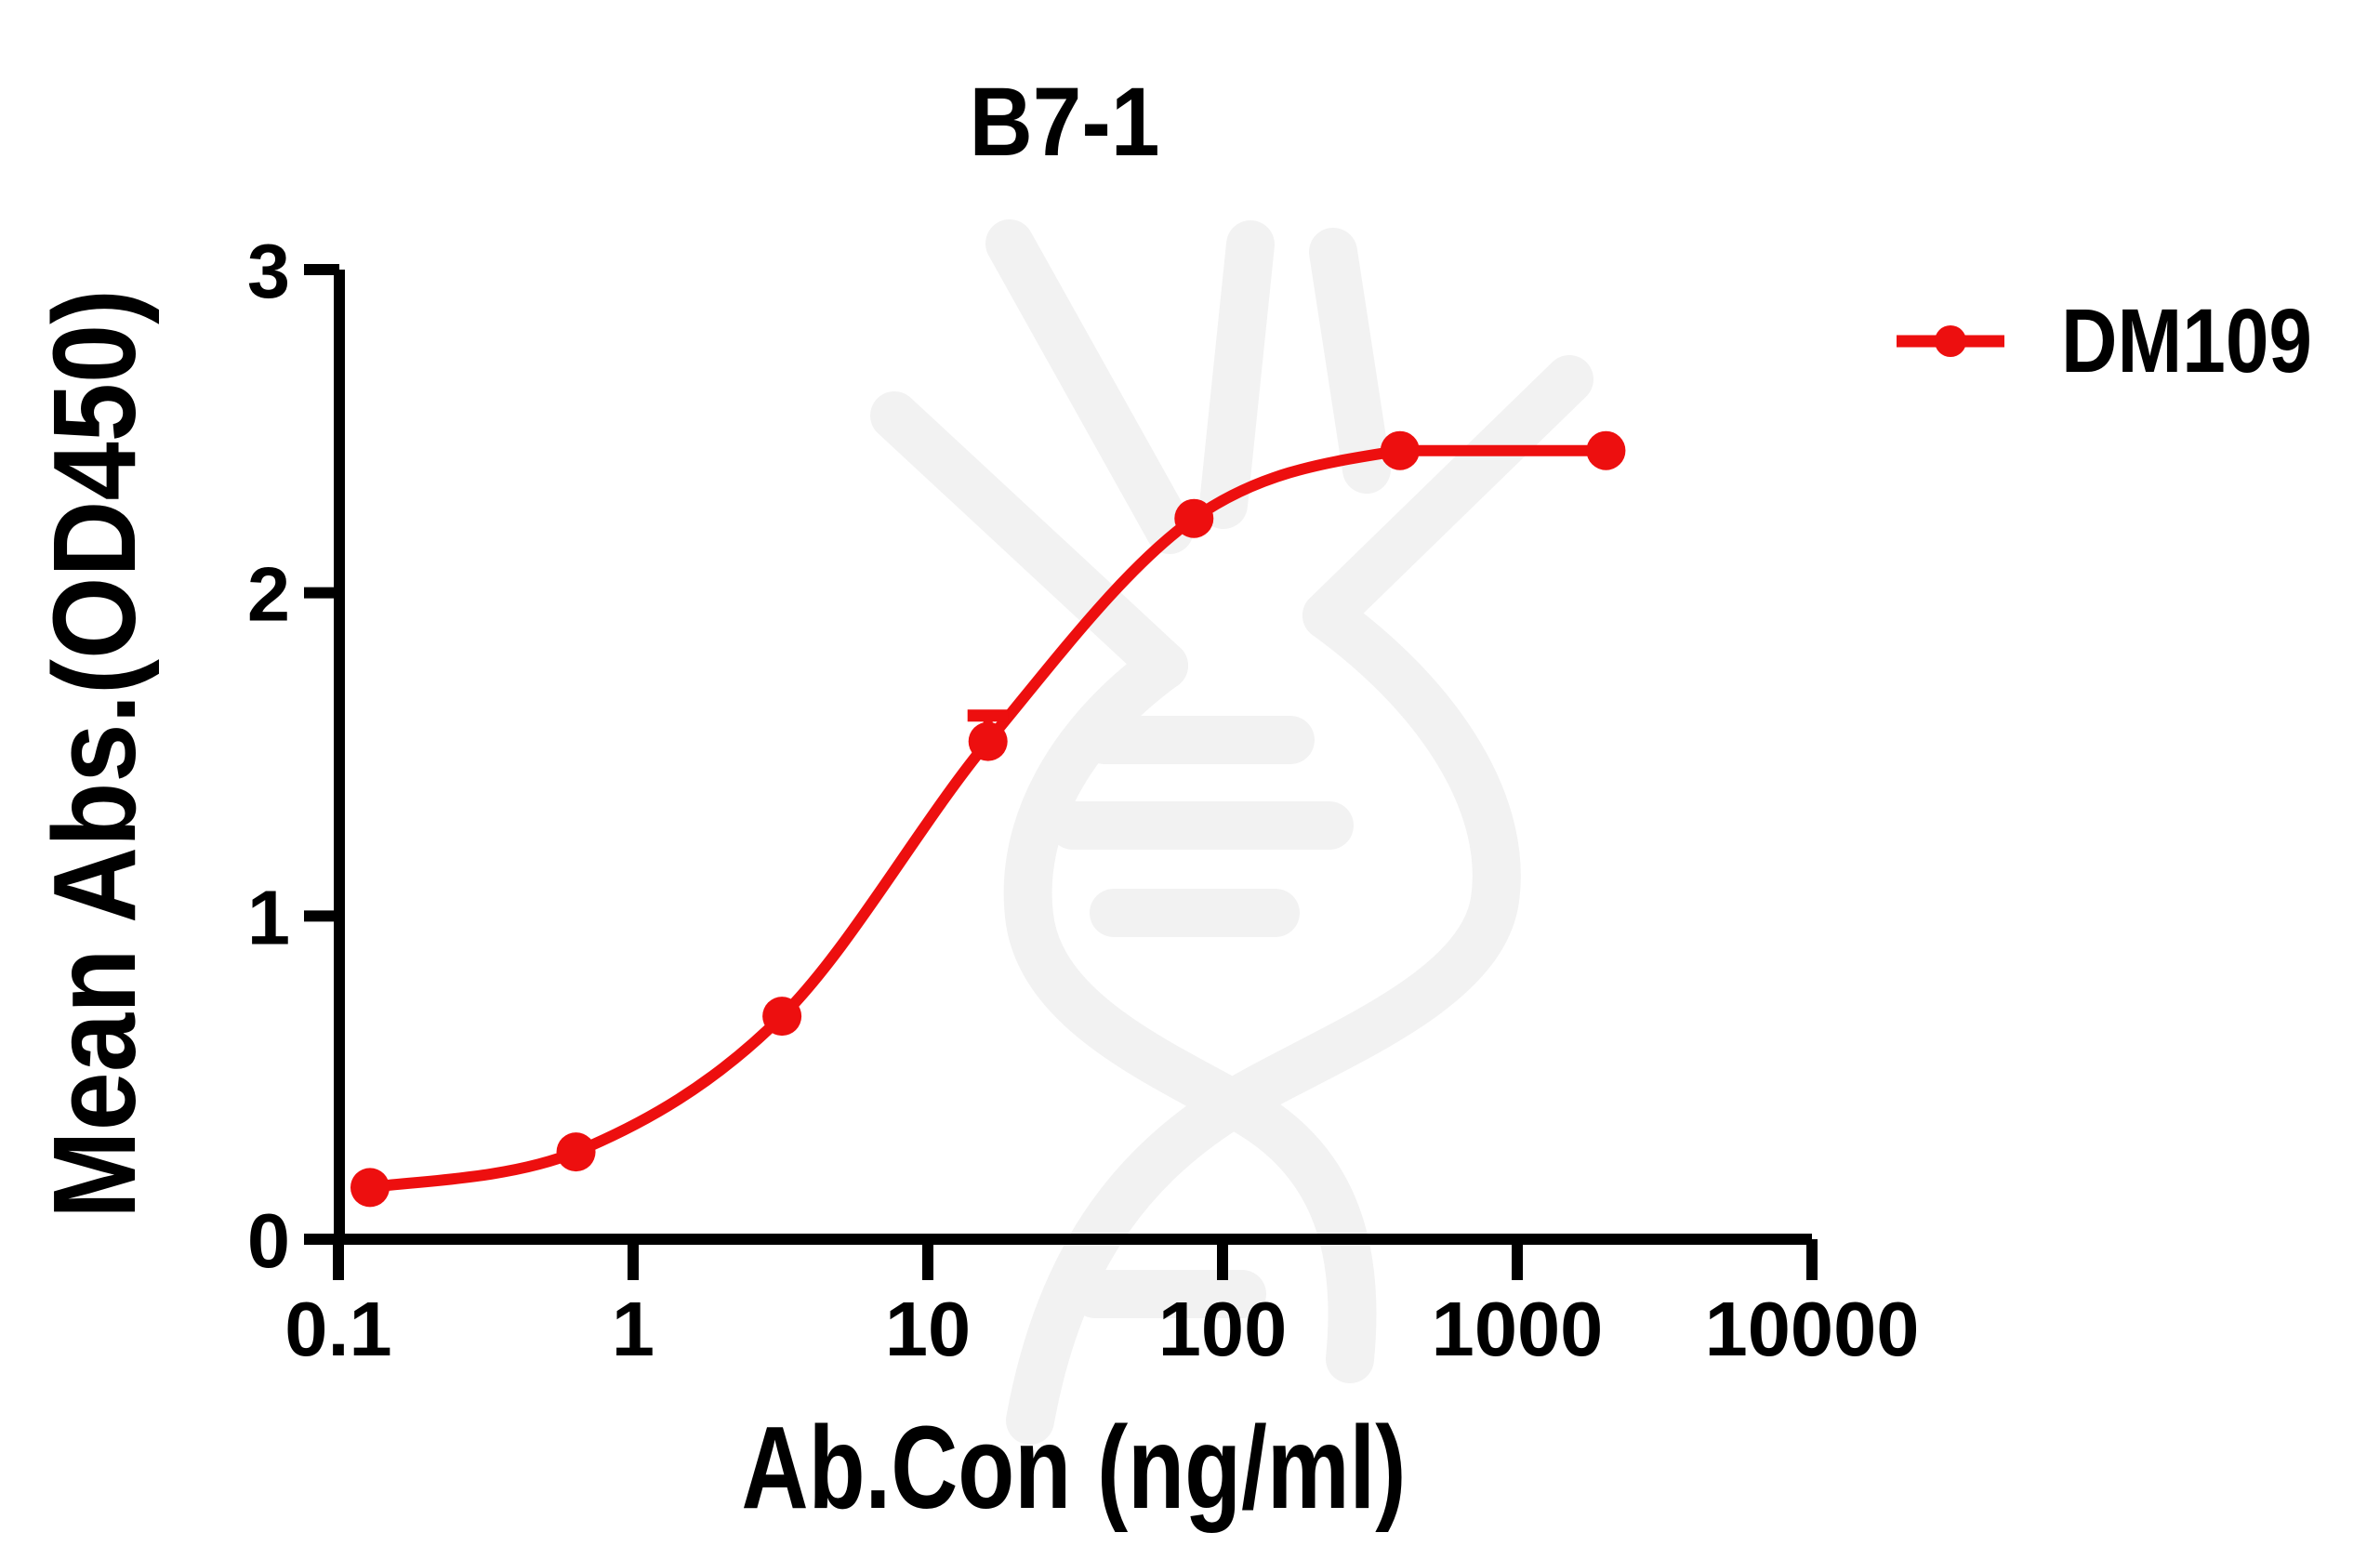 Image resolution: width=2380 pixels, height=1559 pixels. What do you see at coordinates (268, 1240) in the screenshot?
I see `y-tick-label: 0` at bounding box center [268, 1240].